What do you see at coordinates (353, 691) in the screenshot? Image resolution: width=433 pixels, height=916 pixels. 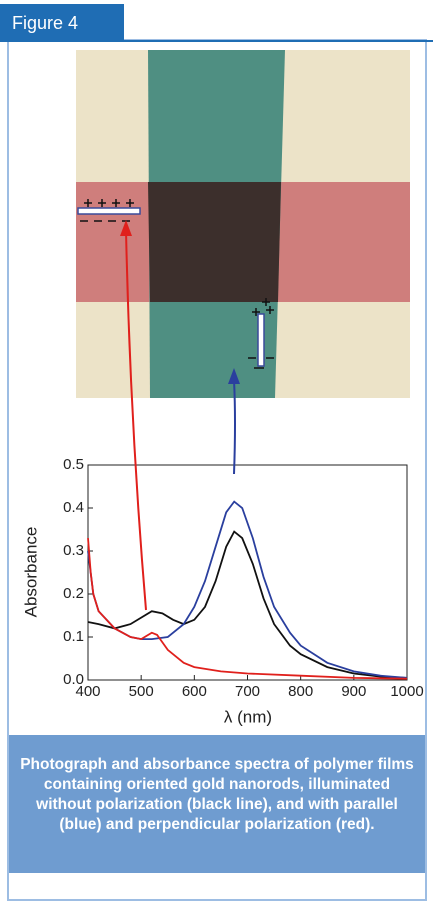 I see `x-tick-label: 900` at bounding box center [353, 691].